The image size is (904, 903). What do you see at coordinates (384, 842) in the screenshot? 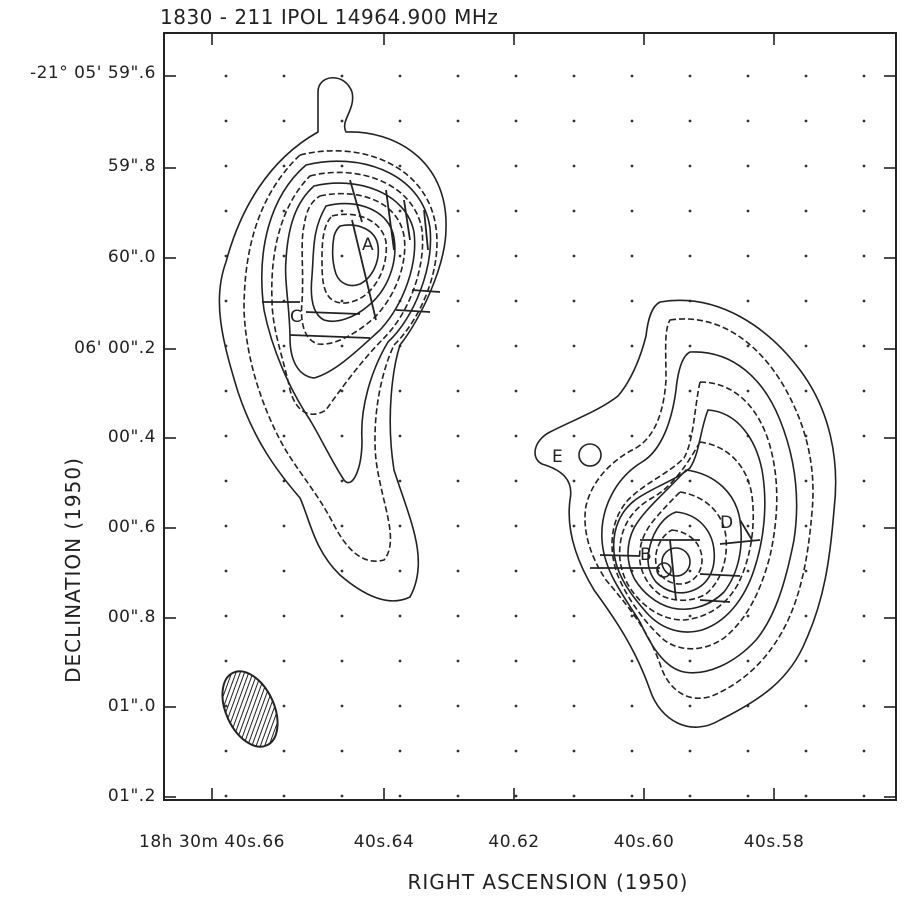
I see `x-tick-label: 40s.64` at bounding box center [384, 842].